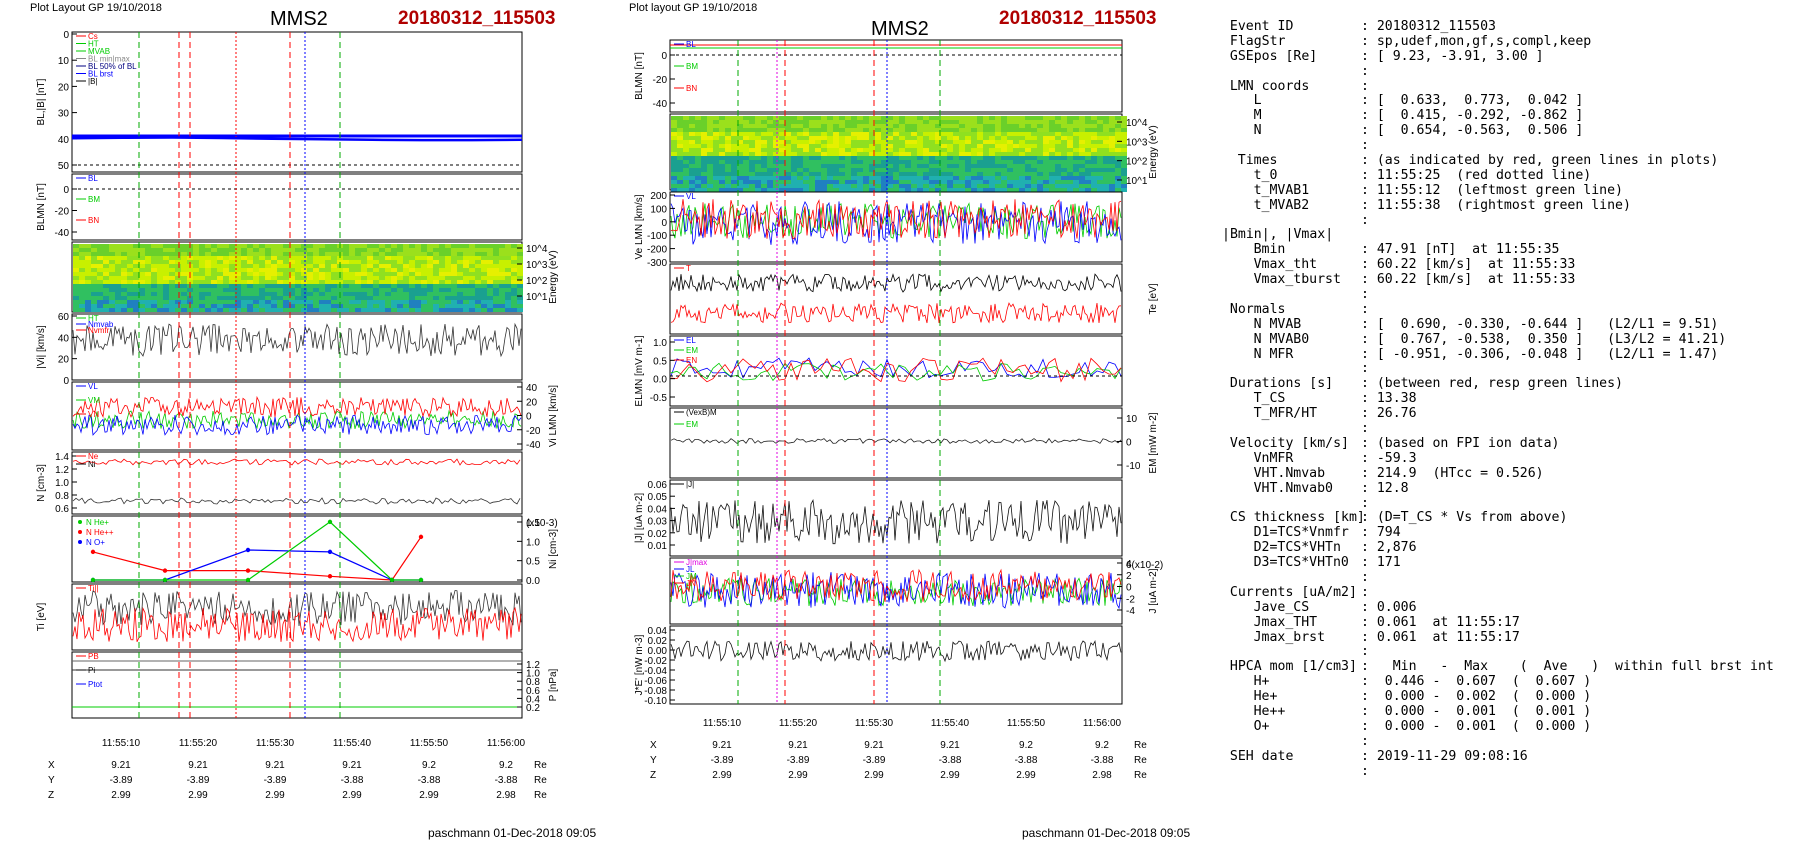 The width and height of the screenshot is (1804, 841). What do you see at coordinates (1498, 87) in the screenshot?
I see `summary-row: LMN coords:` at bounding box center [1498, 87].